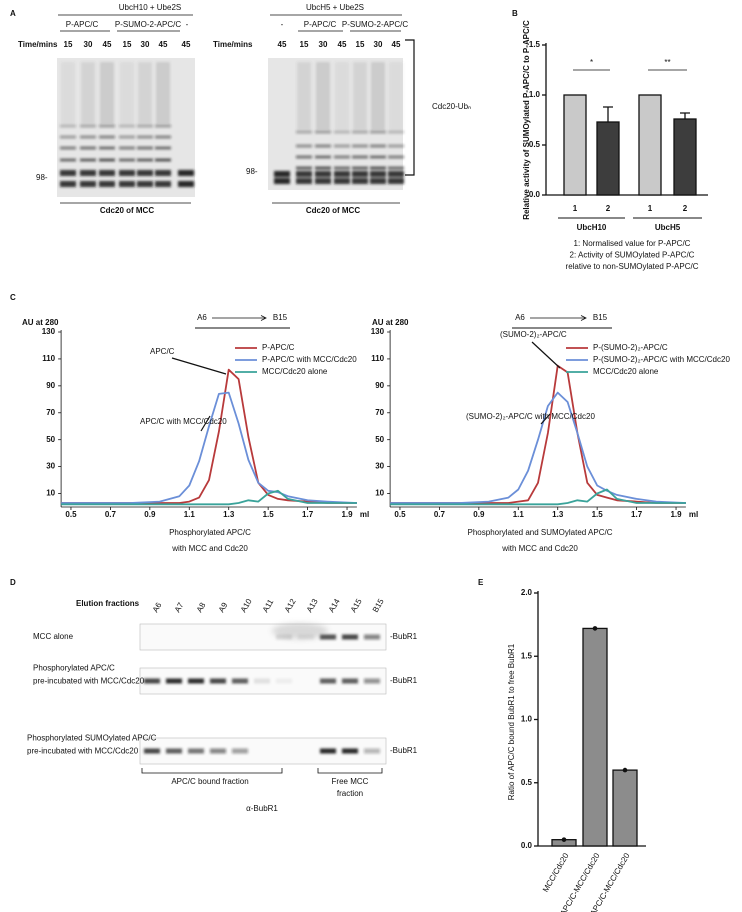  Describe the element at coordinates (108, 603) in the screenshot. I see `blot-title: Elution fractions` at that location.